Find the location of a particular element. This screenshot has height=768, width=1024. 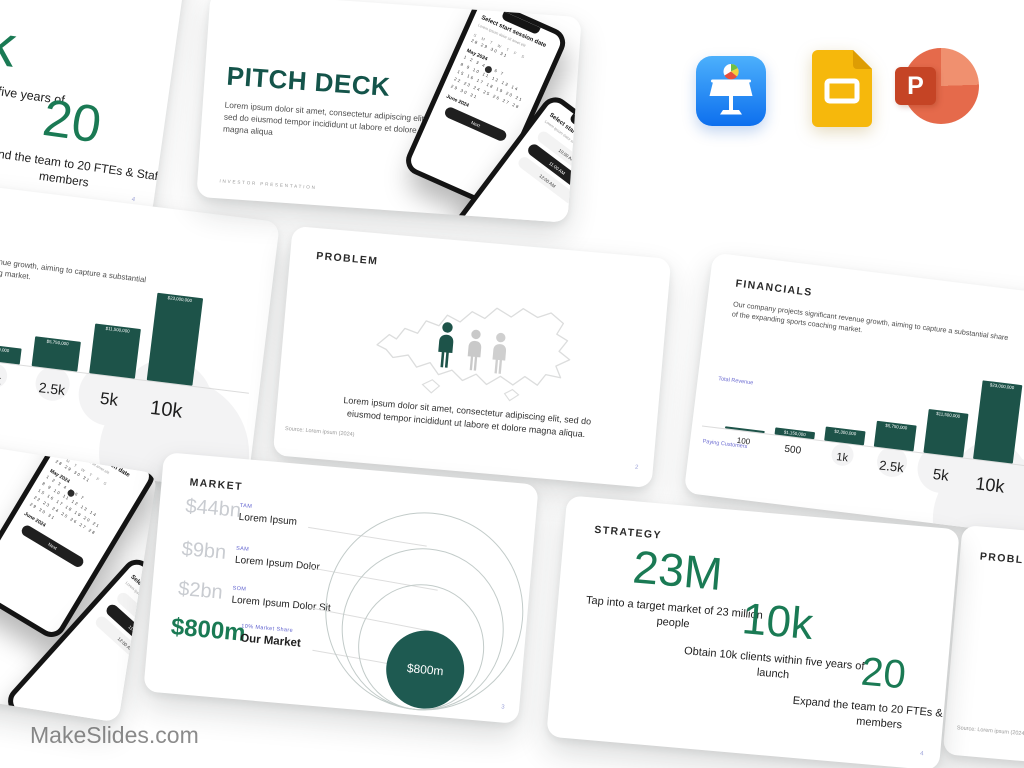

stat-value: 20 is located at coordinates (883, 673).